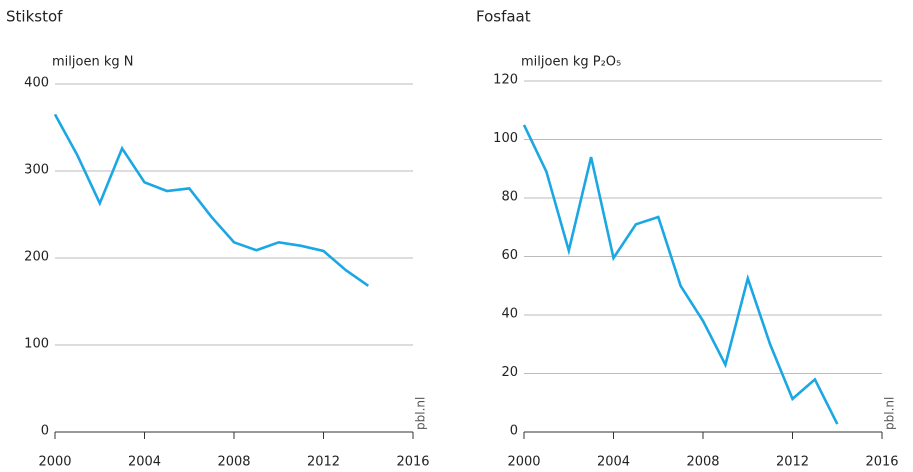  Describe the element at coordinates (509, 255) in the screenshot. I see `y-tick-label: 60` at that location.